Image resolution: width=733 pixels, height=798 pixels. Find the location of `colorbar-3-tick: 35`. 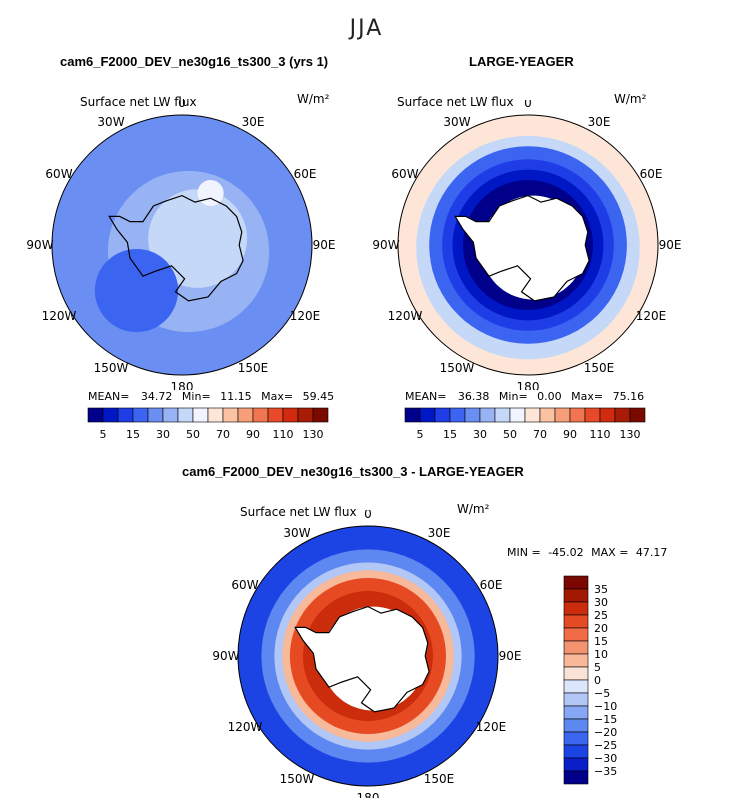

colorbar-3-tick: 35 is located at coordinates (601, 589).